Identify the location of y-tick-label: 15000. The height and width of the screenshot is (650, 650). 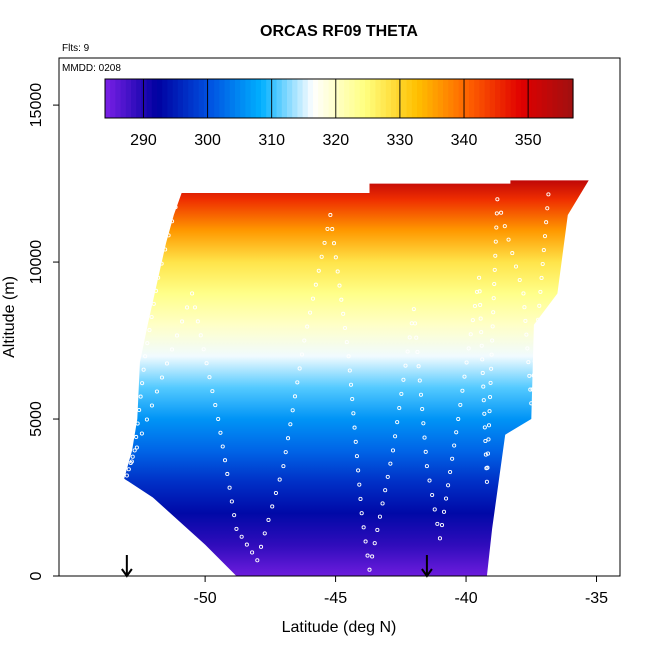
(36, 105).